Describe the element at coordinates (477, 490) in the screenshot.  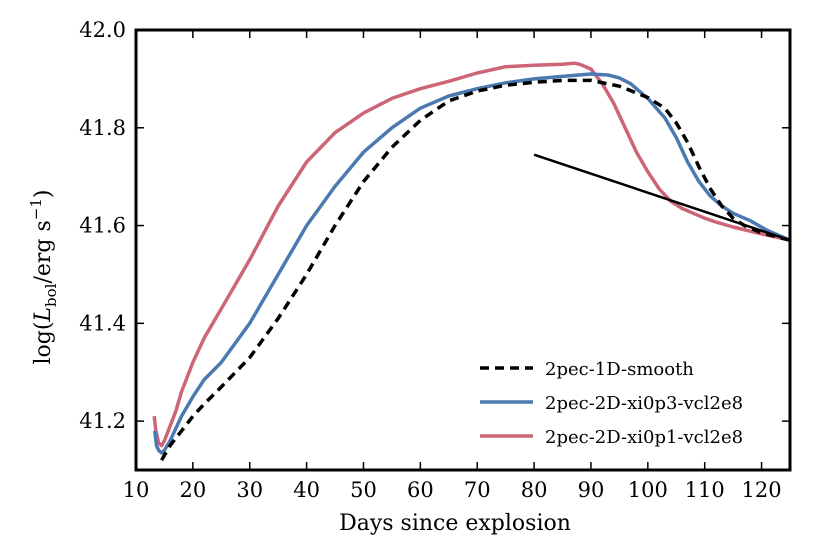
I see `x-tick-label: 70` at that location.